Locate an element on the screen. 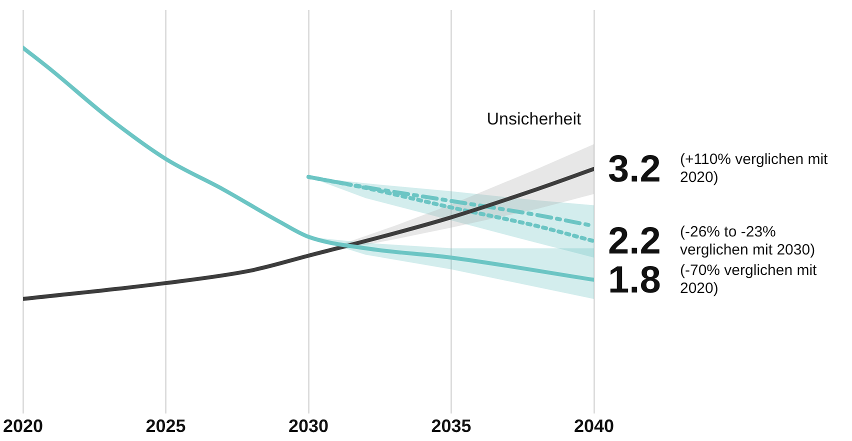 The width and height of the screenshot is (852, 441). x-tick-label: 2040 is located at coordinates (594, 426).